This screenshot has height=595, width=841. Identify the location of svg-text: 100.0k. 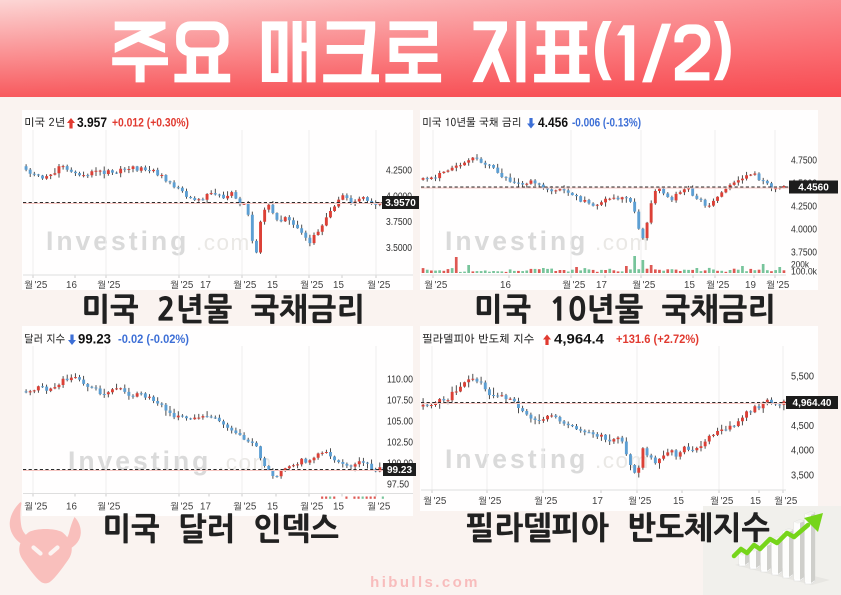
(804, 272).